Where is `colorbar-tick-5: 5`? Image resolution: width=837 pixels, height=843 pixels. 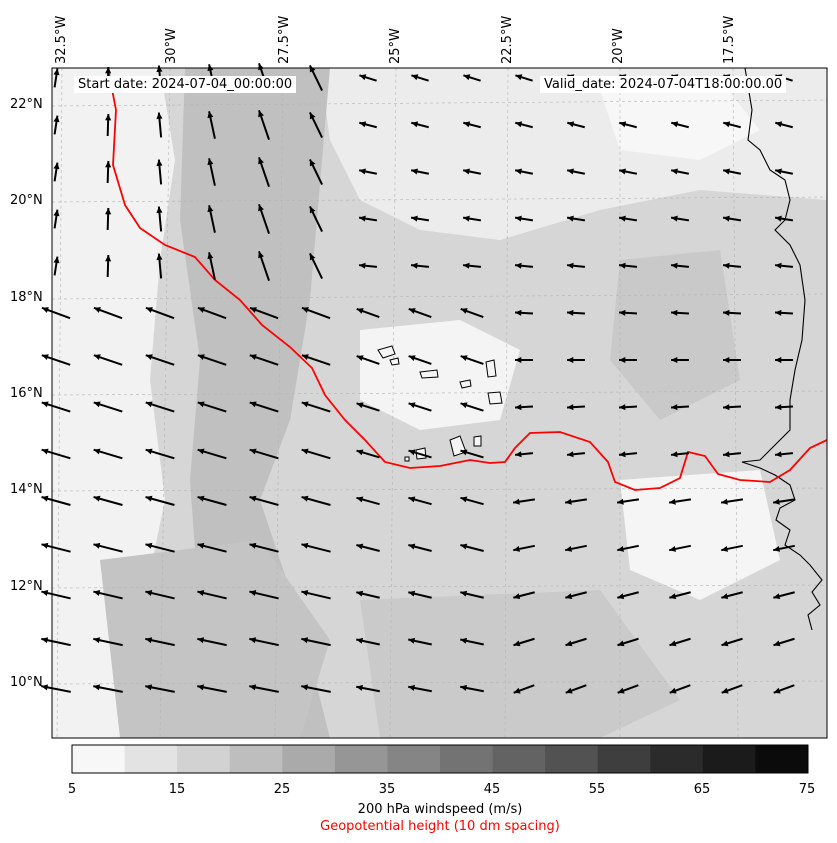
colorbar-tick-5: 5 is located at coordinates (72, 789).